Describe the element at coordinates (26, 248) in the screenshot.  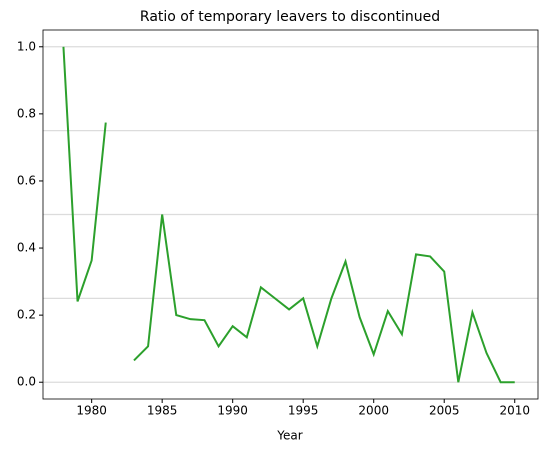
I see `y-tick-label: 0.4` at that location.